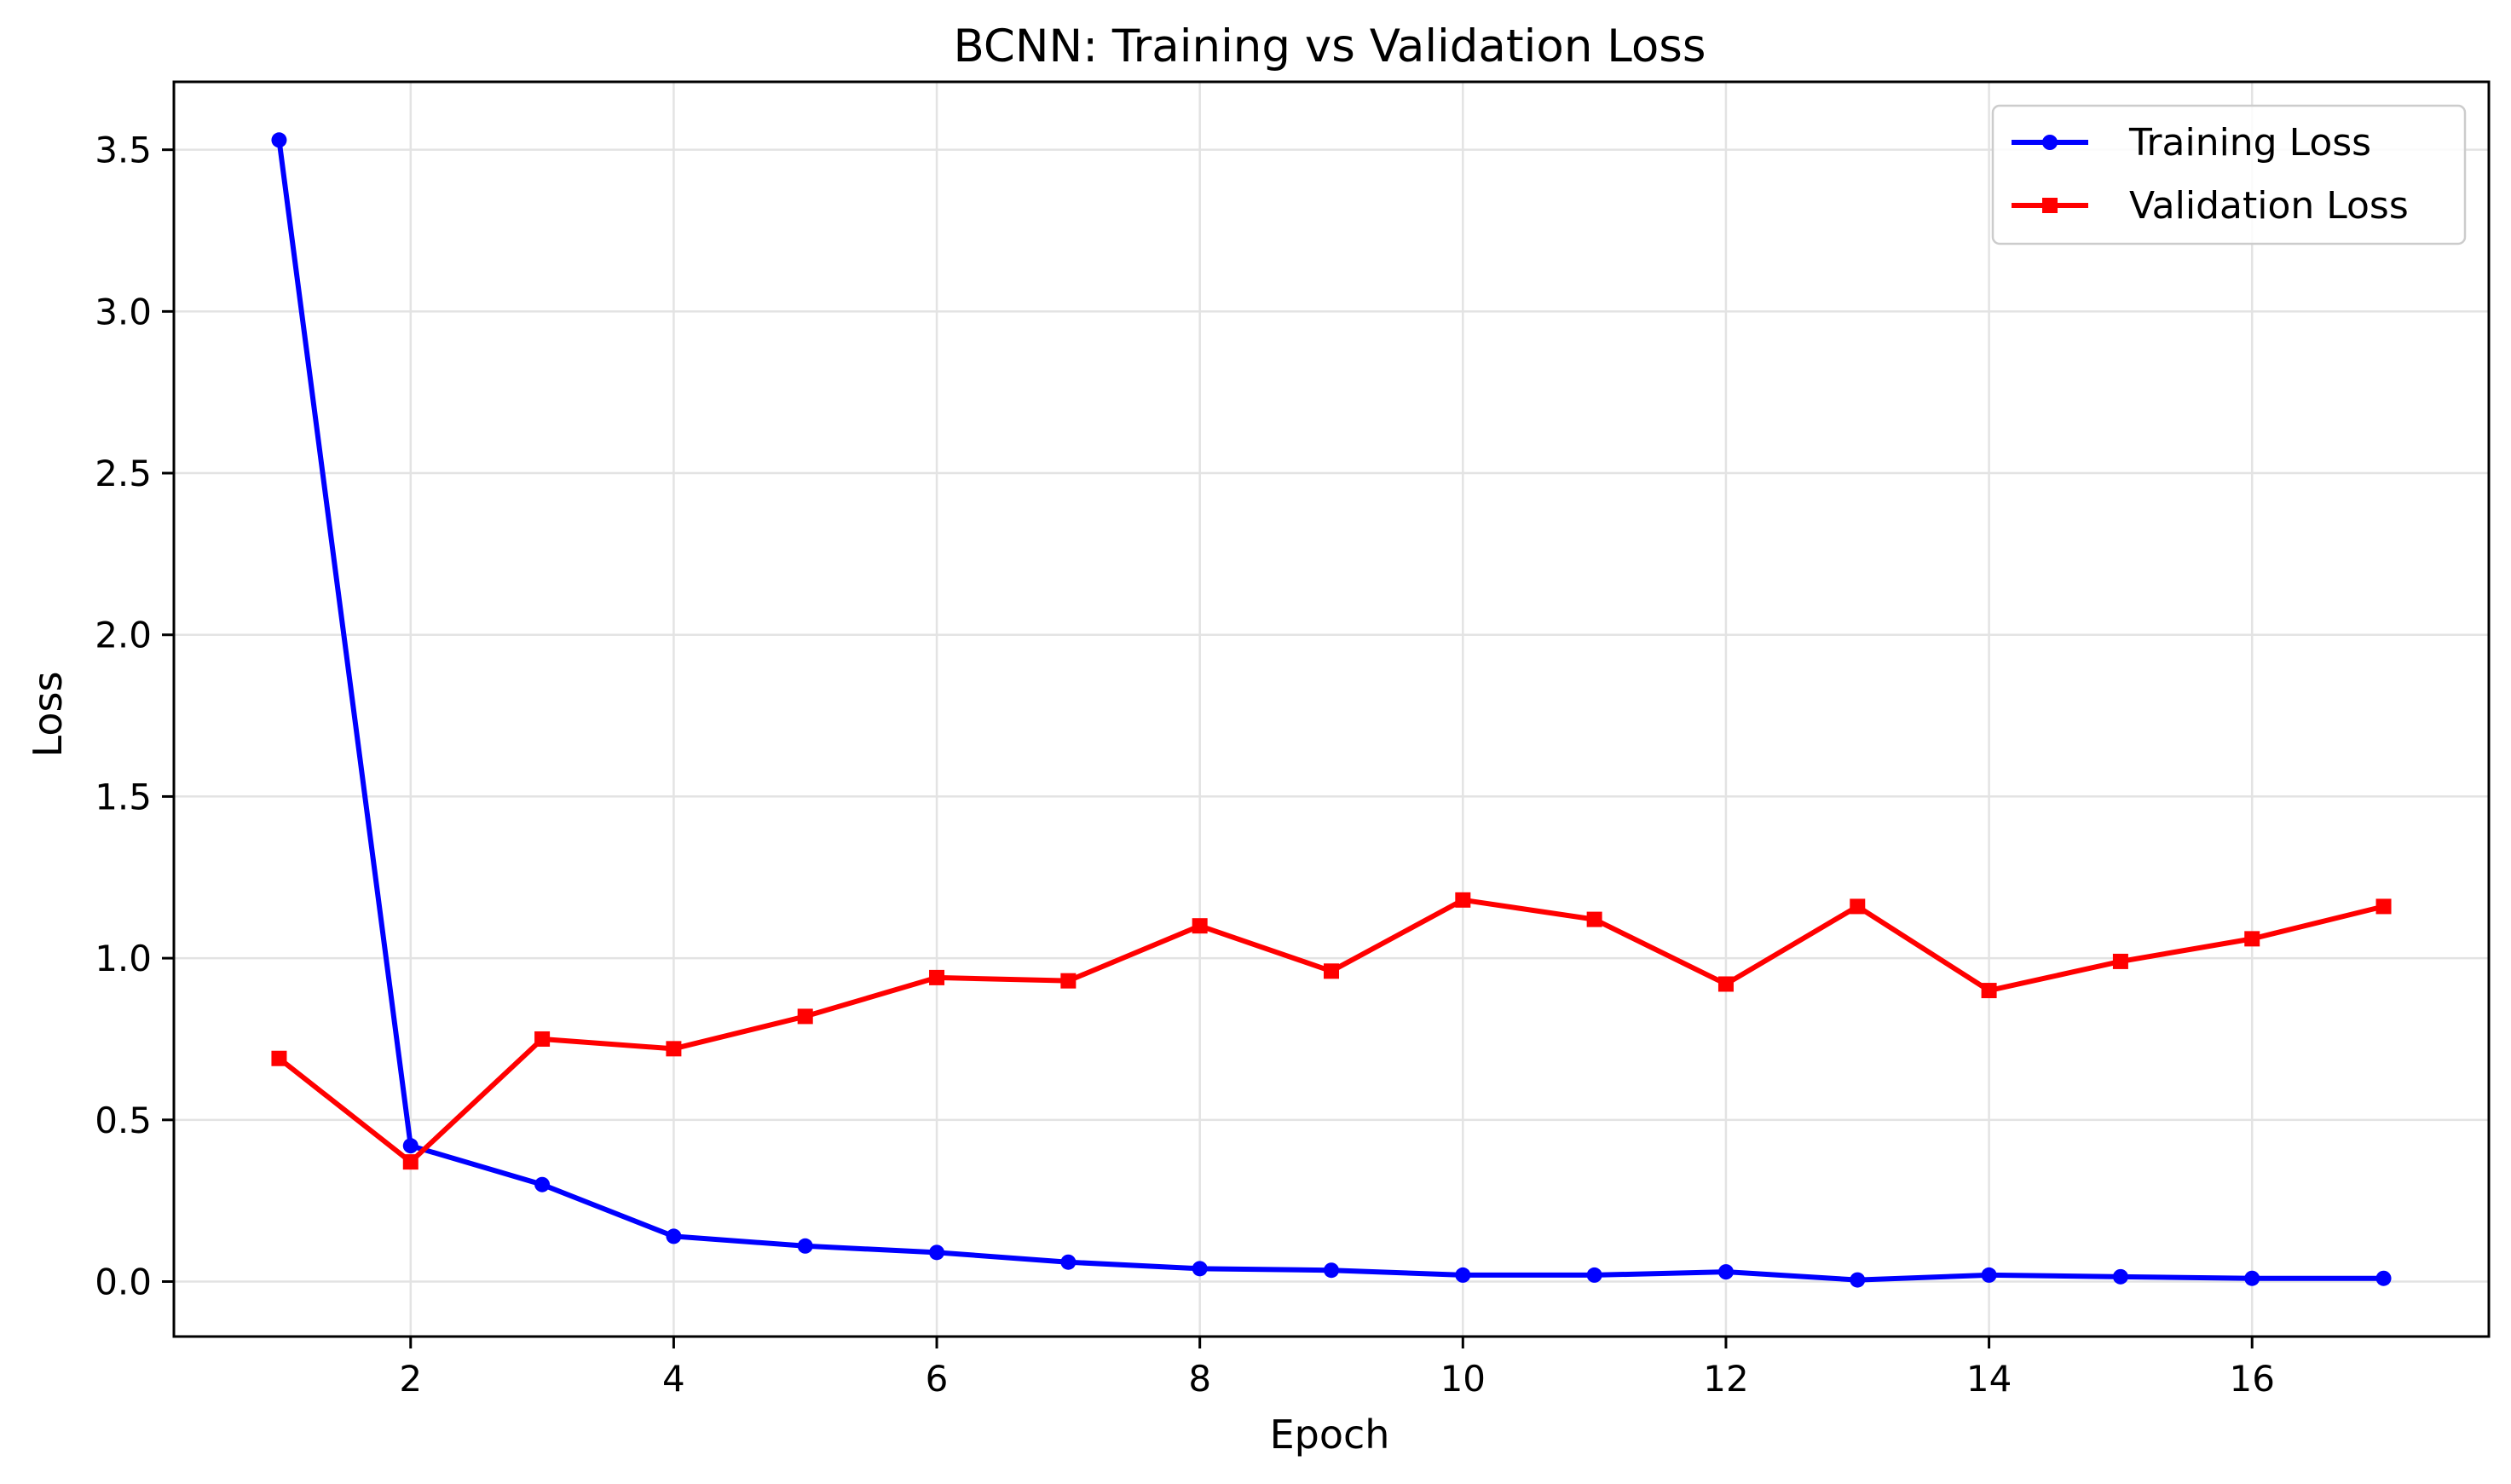 The width and height of the screenshot is (2511, 1484). I want to click on x-tick-label: 12, so click(1725, 1379).